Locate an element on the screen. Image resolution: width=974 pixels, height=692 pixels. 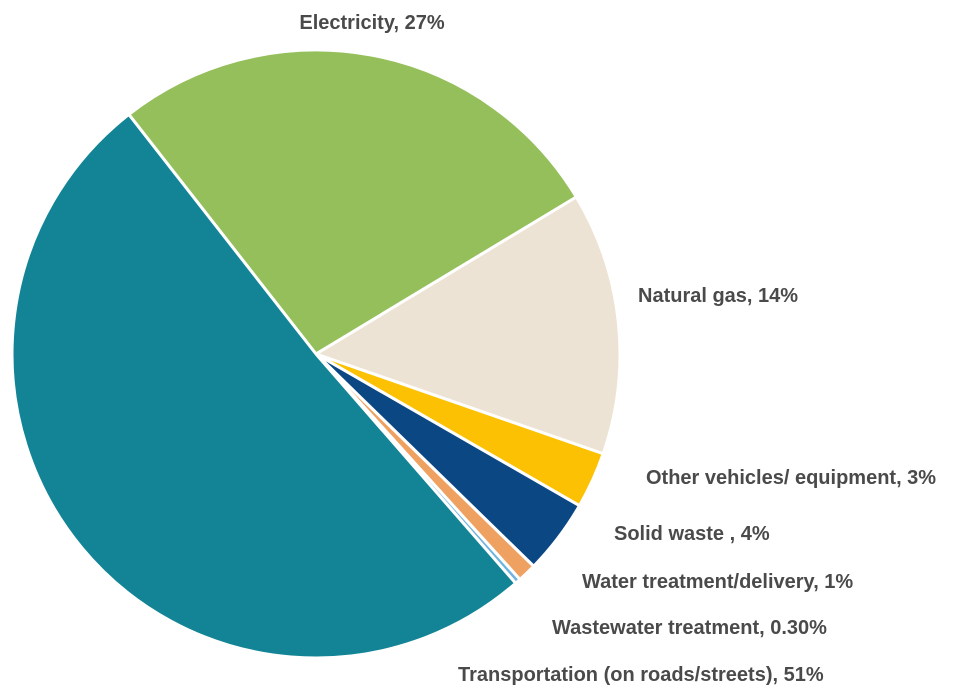
slice-label-transportation: Transportation (on roads/streets), 51% is located at coordinates (641, 675).